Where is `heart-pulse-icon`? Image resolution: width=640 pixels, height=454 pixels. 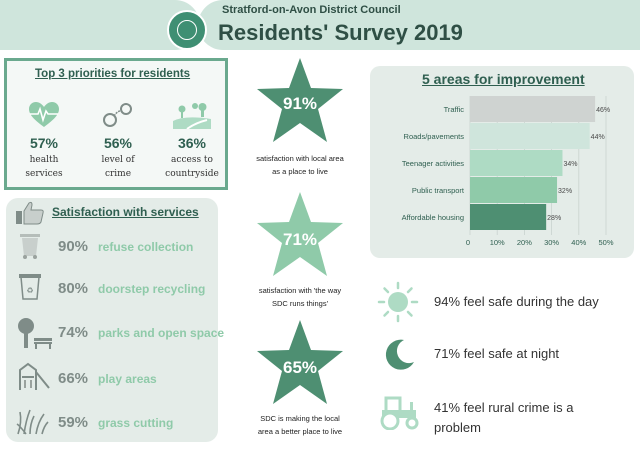 heart-pulse-icon is located at coordinates (44, 114).